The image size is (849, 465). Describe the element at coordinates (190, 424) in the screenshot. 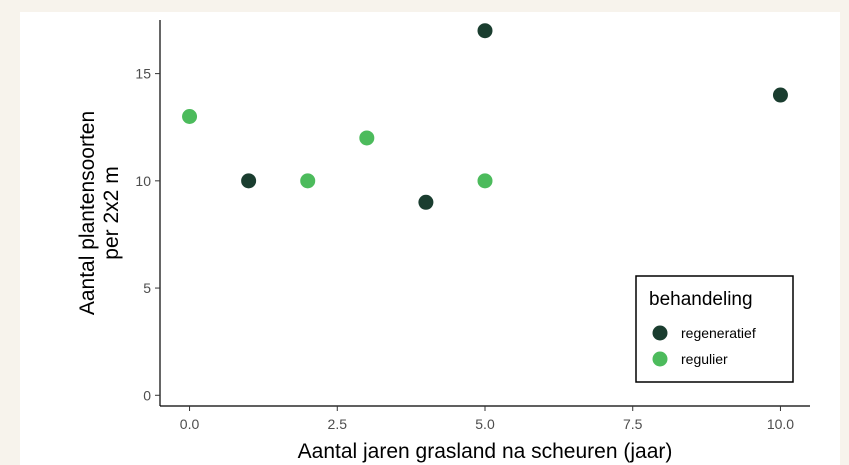

I see `x-tick-label: 0.0` at that location.